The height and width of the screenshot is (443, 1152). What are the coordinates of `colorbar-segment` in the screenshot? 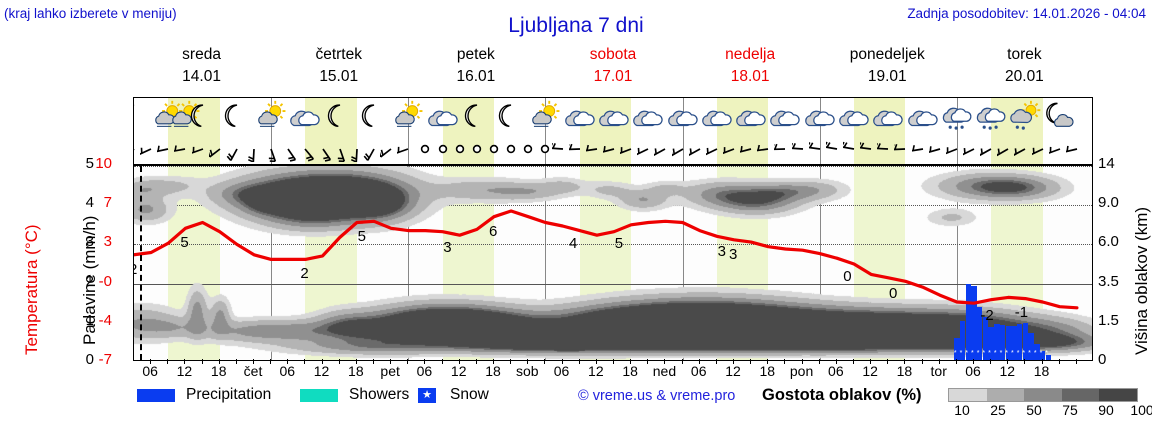 It's located at (968, 395).